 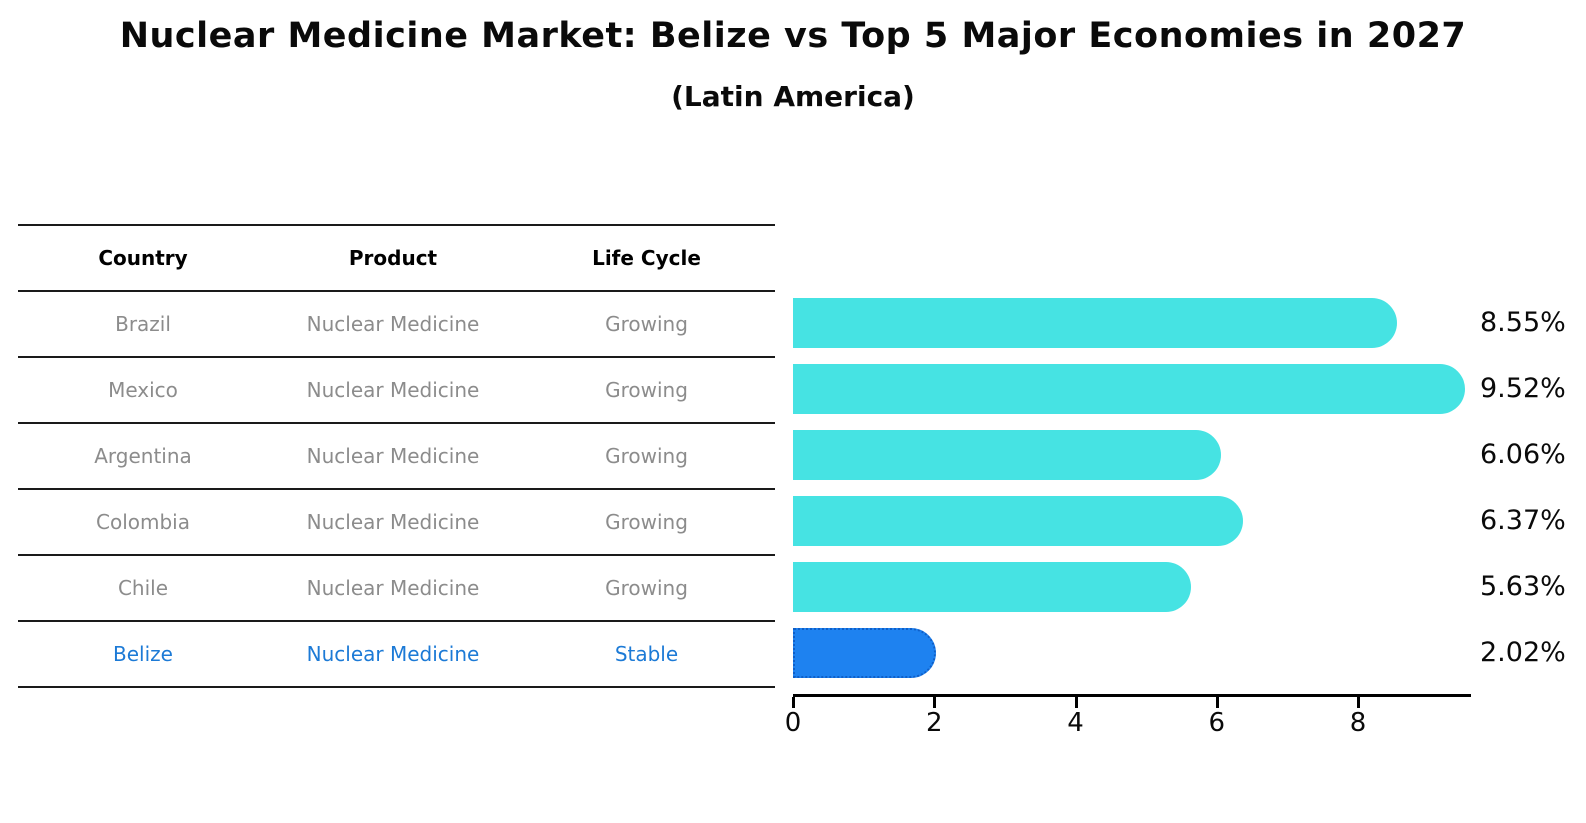 What do you see at coordinates (793, 723) in the screenshot?
I see `x-tick-label: 0` at bounding box center [793, 723].